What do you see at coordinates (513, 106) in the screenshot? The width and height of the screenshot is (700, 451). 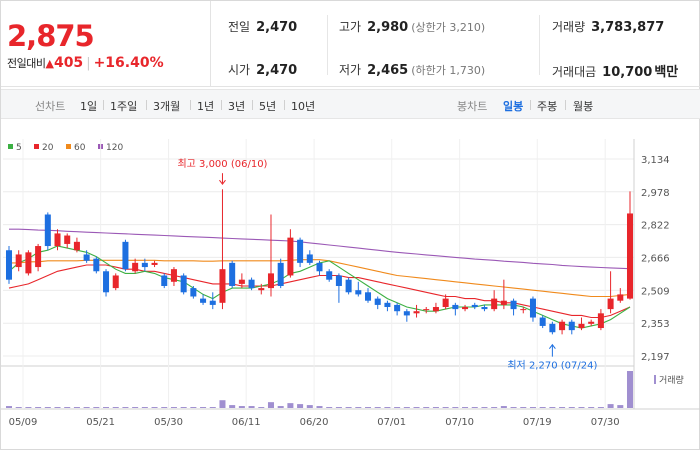 I see `candle-daily-button: 일봉` at bounding box center [513, 106].